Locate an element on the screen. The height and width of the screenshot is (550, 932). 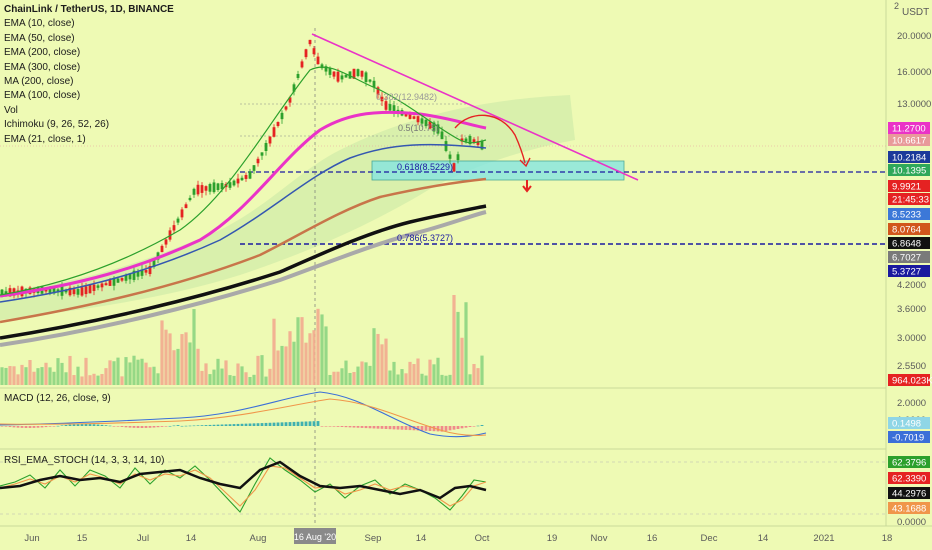
projection-arrow is located at coordinates (490, 139).